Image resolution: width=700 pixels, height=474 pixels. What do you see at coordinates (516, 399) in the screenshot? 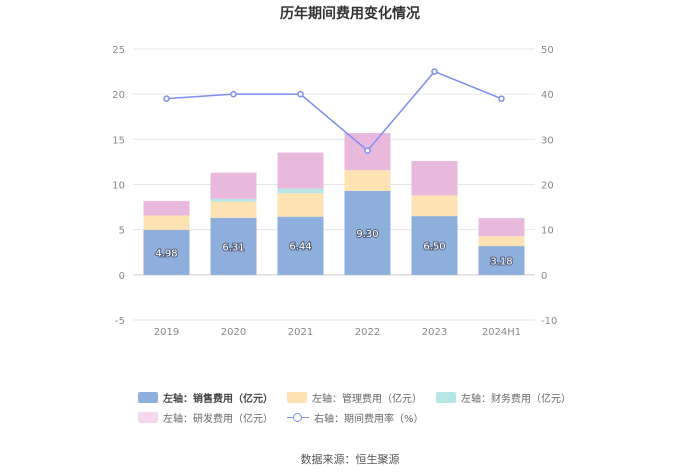
I see `legend-label-finance: 左轴：财务费用（亿元）` at bounding box center [516, 399].